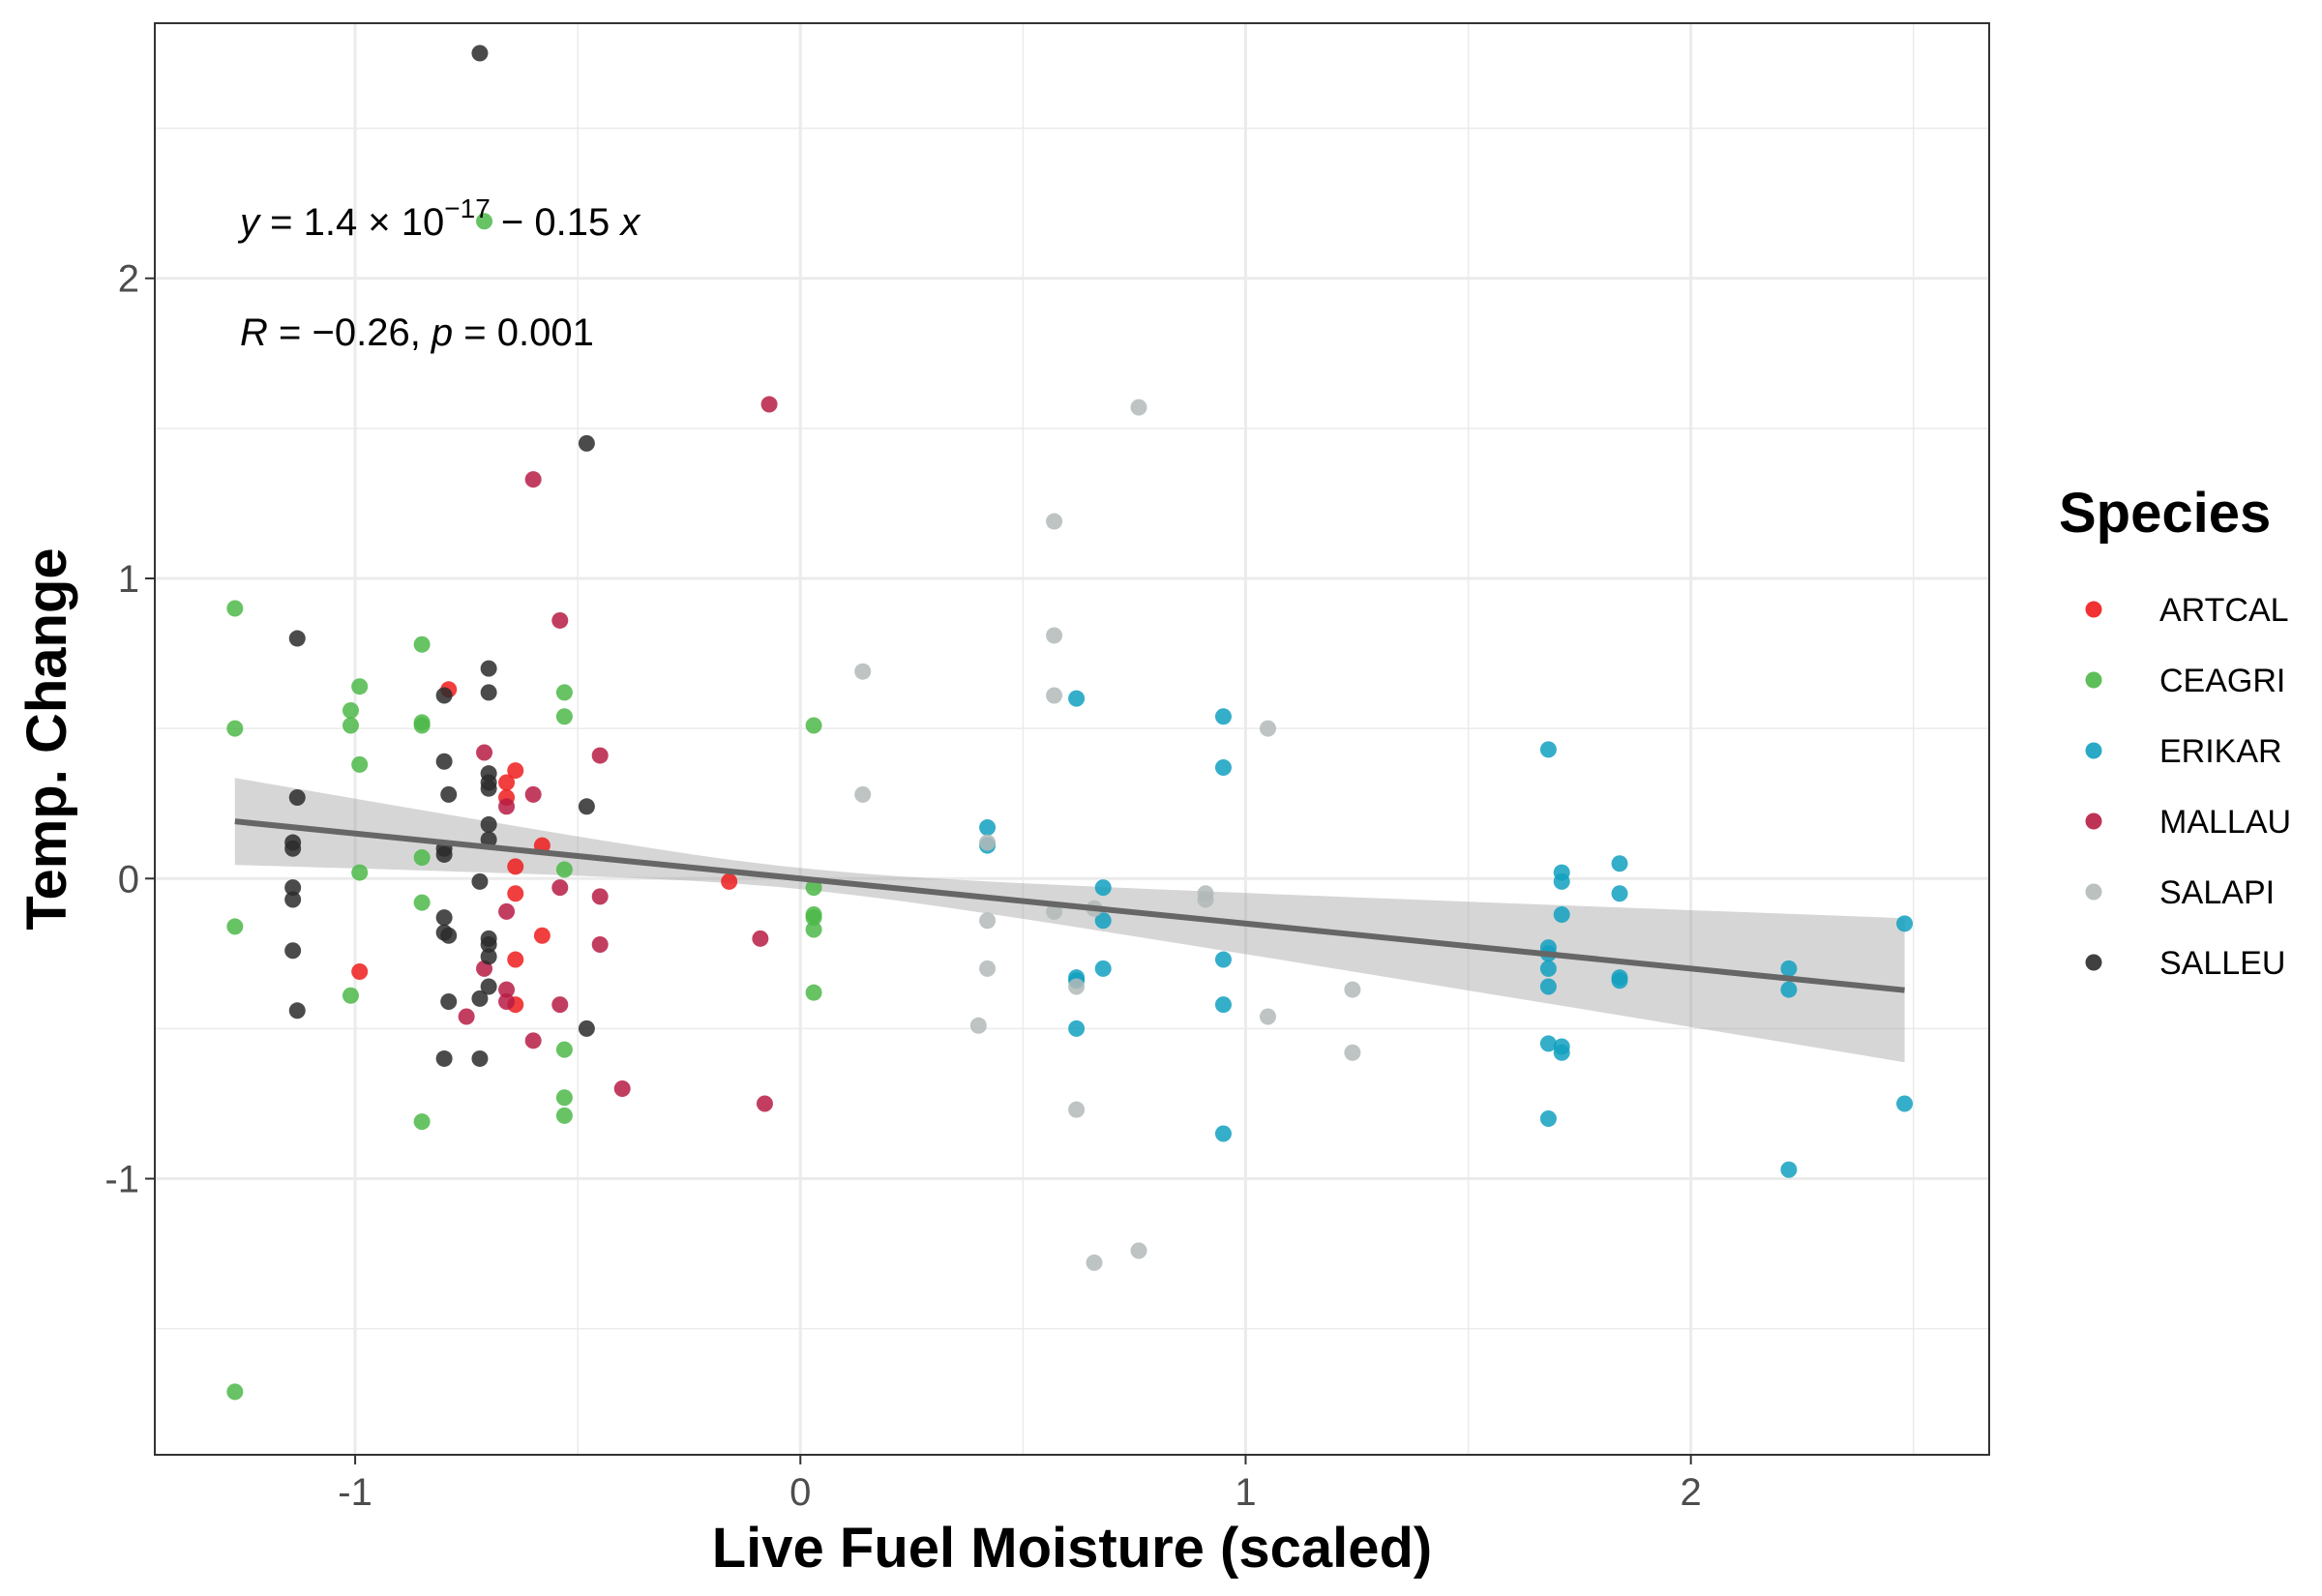  What do you see at coordinates (350, 332) in the screenshot?
I see `stats-r-value: = −0.26,` at bounding box center [350, 332].